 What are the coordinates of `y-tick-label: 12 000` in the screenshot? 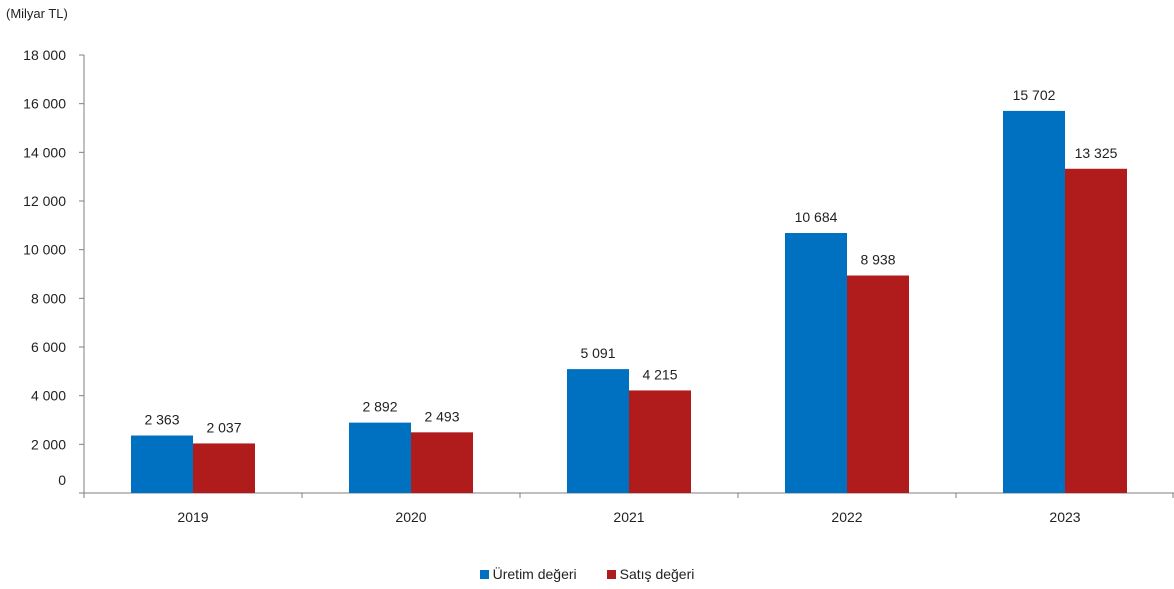 It's located at (44, 201).